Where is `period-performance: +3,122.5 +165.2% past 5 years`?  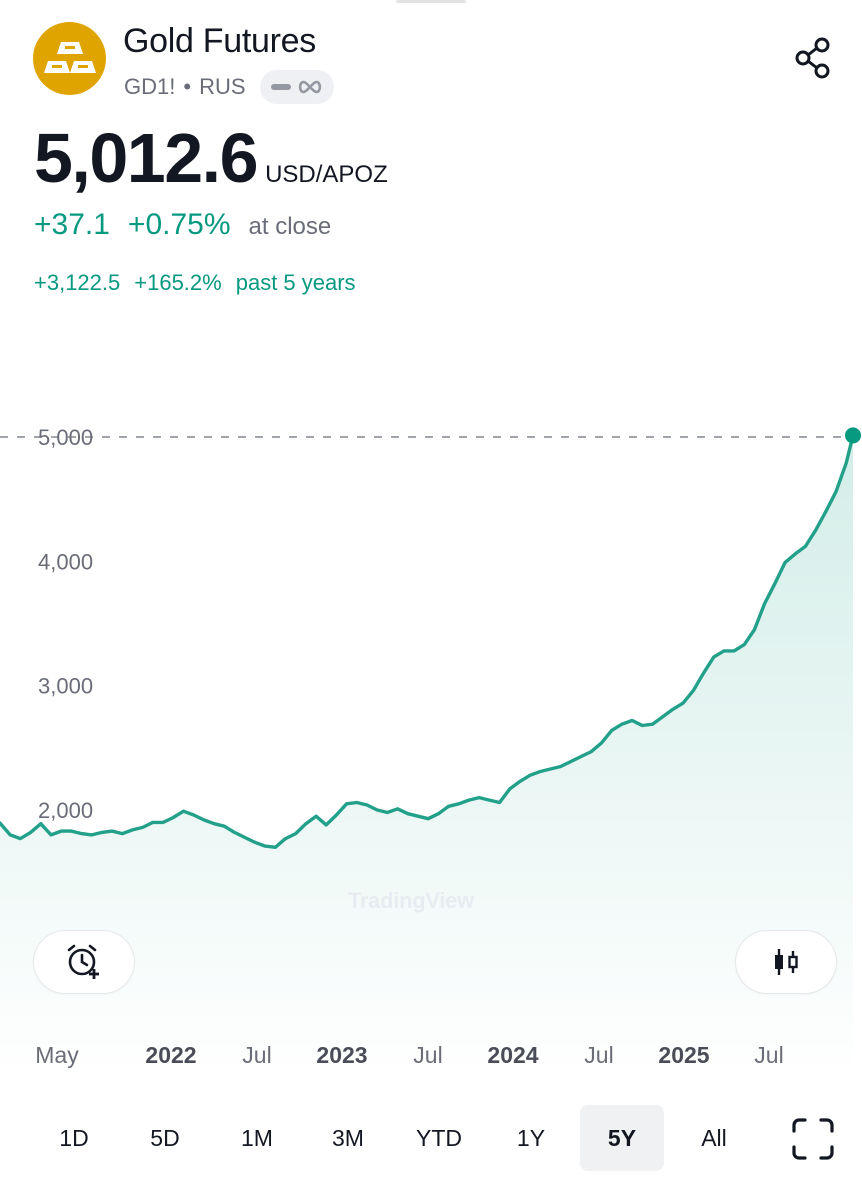 period-performance: +3,122.5 +165.2% past 5 years is located at coordinates (202, 283).